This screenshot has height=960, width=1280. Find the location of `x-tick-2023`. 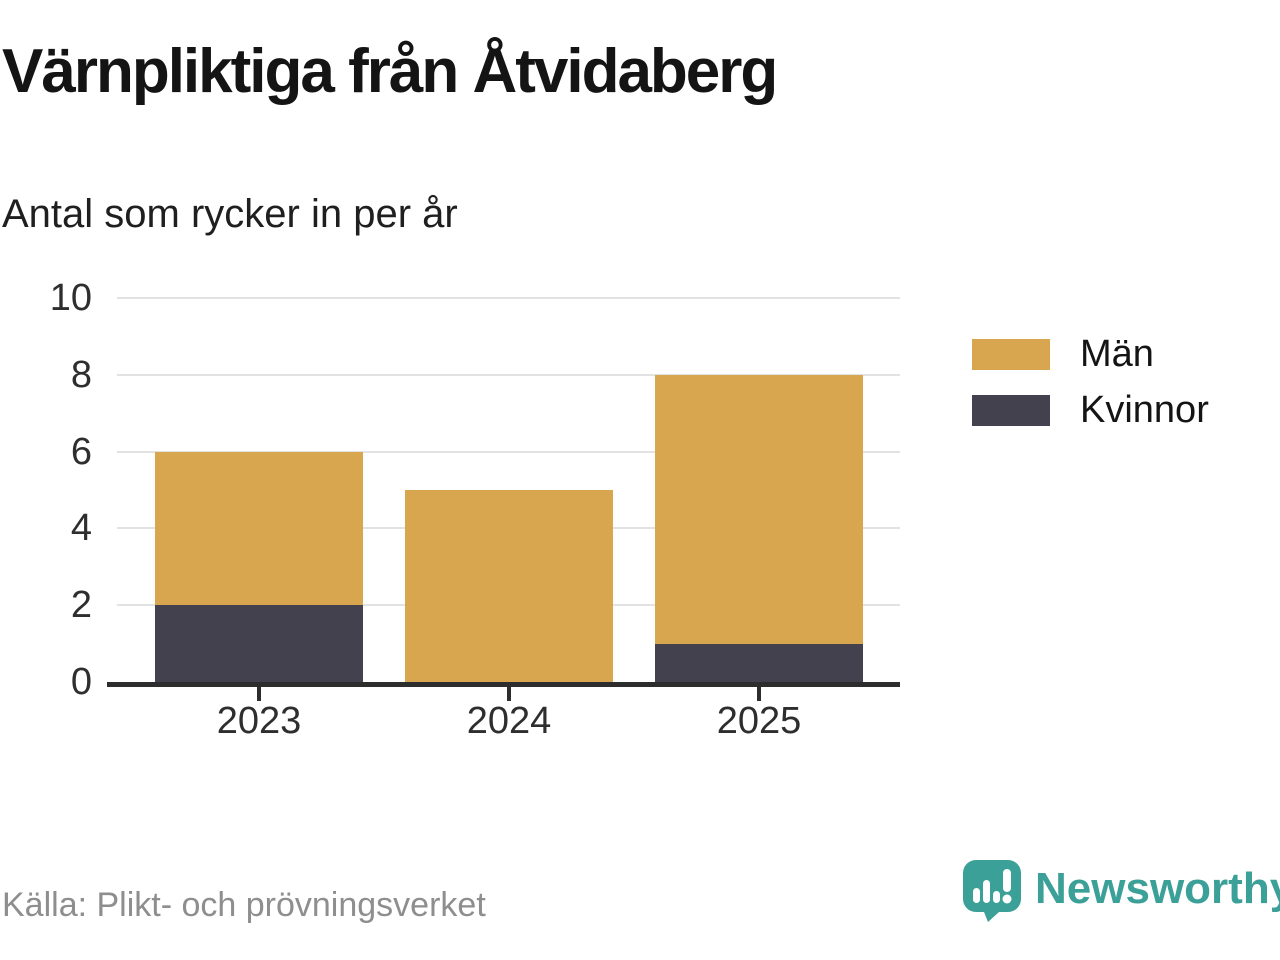

x-tick-2023 is located at coordinates (259, 694).